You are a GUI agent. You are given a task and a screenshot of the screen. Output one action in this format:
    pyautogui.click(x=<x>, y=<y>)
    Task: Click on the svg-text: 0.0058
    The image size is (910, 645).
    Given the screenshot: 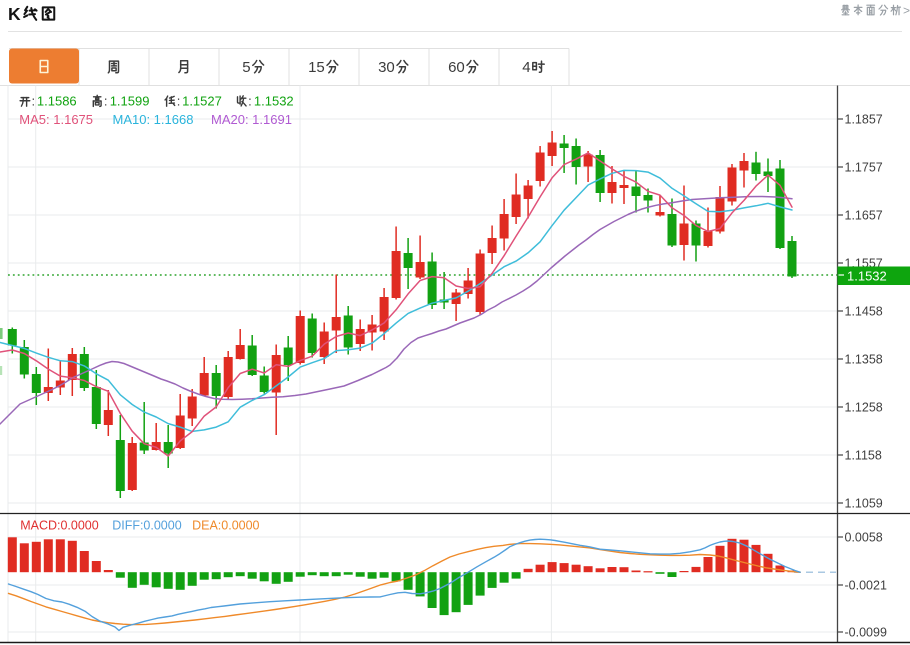 What is the action you would take?
    pyautogui.click(x=864, y=537)
    